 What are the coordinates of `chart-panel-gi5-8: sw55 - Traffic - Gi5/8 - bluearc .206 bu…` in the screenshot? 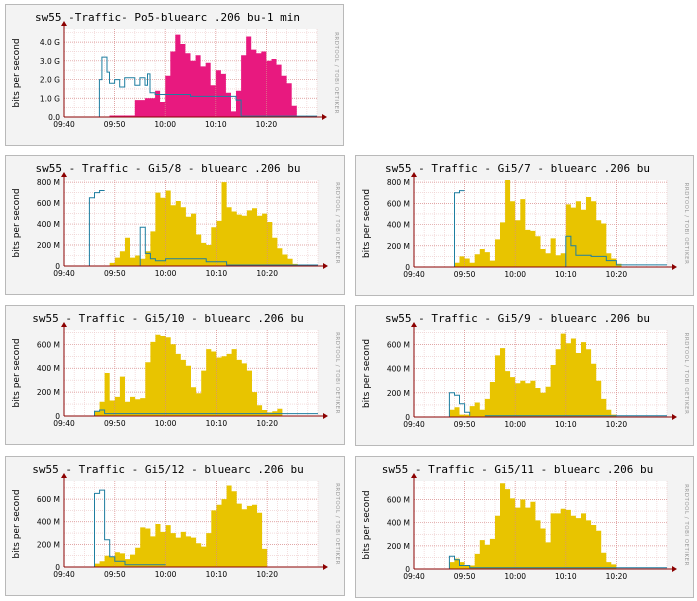 It's located at (175, 225).